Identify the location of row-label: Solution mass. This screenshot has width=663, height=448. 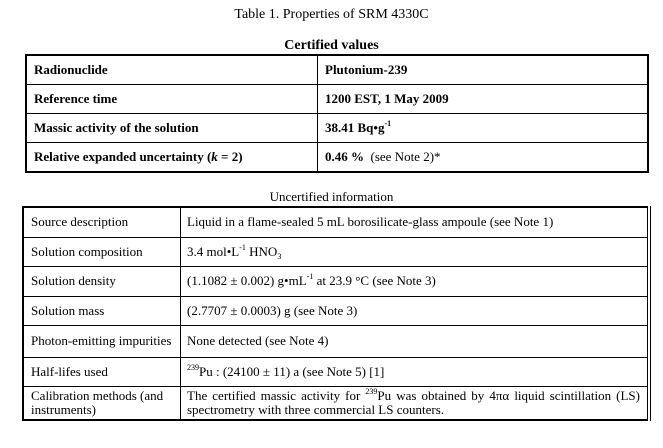
(101, 310).